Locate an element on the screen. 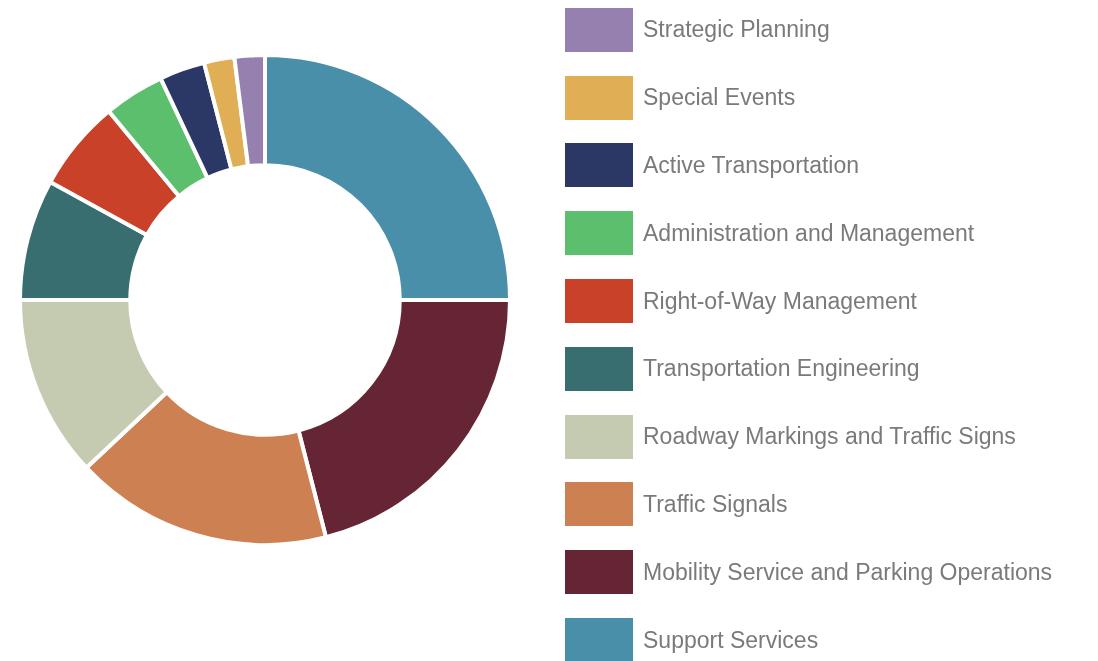 The width and height of the screenshot is (1098, 661). legend-label: Transportation Engineering is located at coordinates (781, 369).